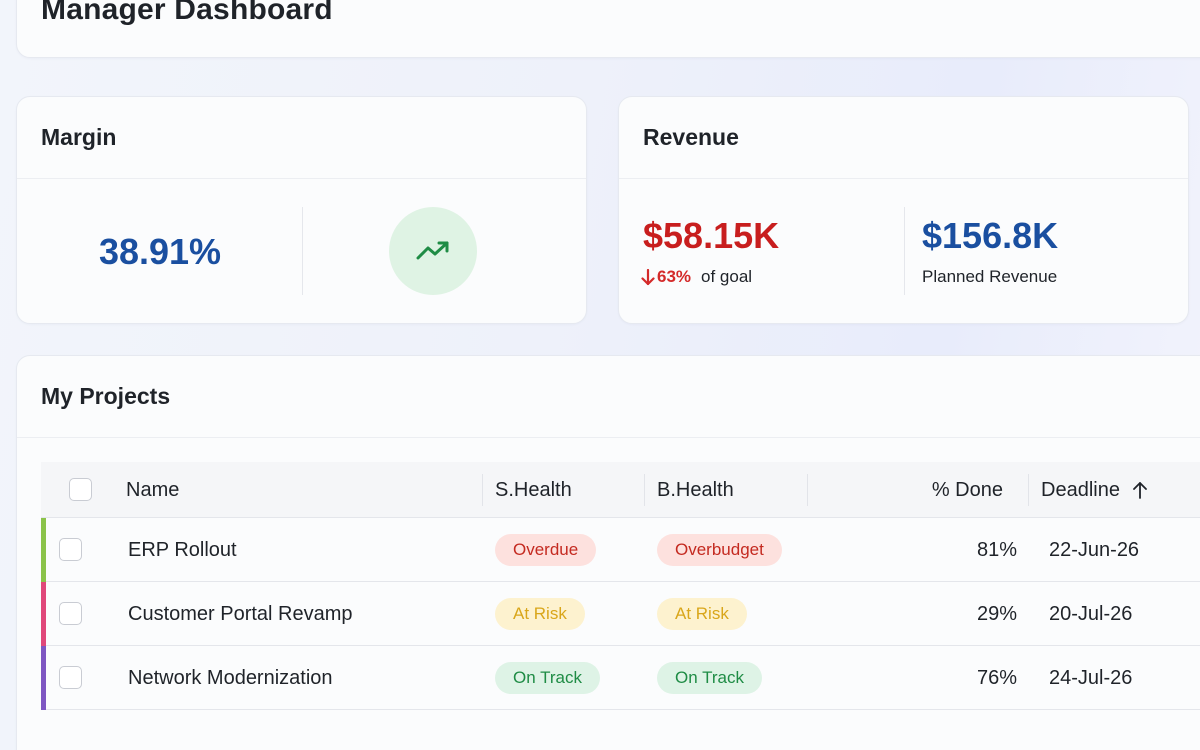 The height and width of the screenshot is (750, 1200). I want to click on budget-health-badge: At Risk, so click(702, 614).